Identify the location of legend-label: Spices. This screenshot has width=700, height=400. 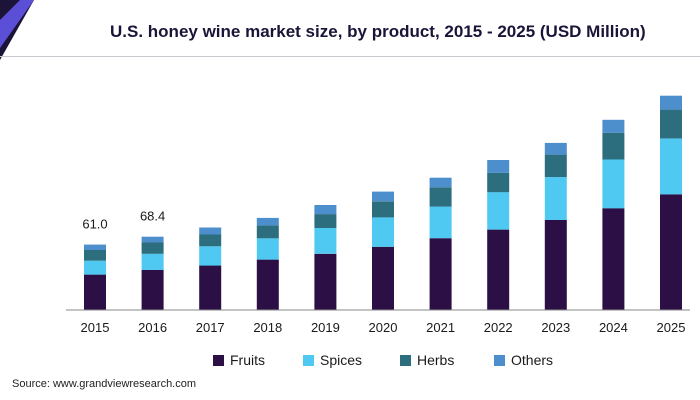
(341, 360).